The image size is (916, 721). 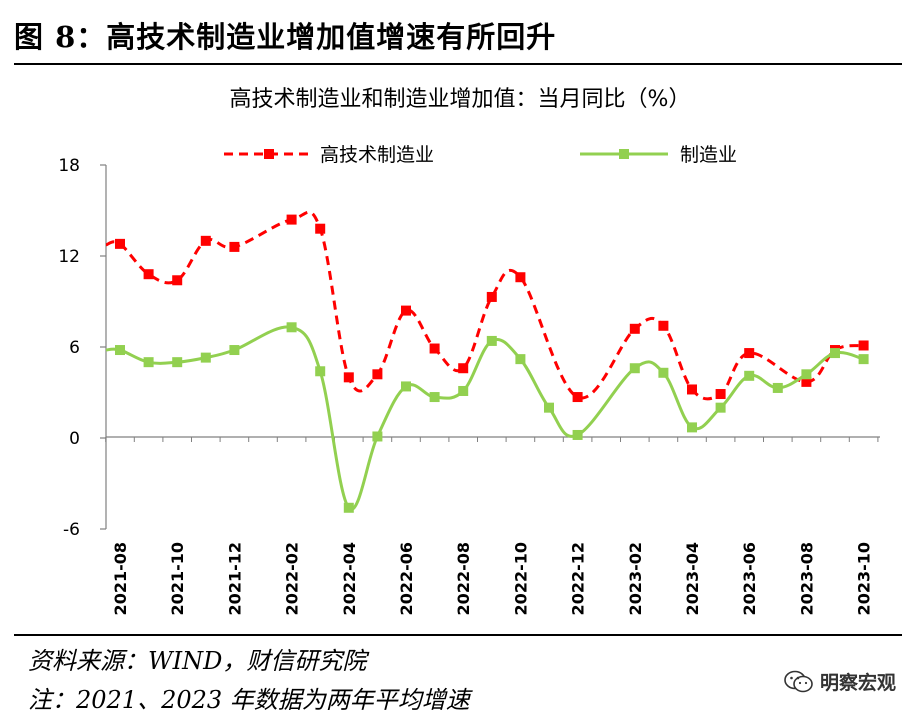 I want to click on x-tick-label: 2023-08, so click(x=806, y=578).